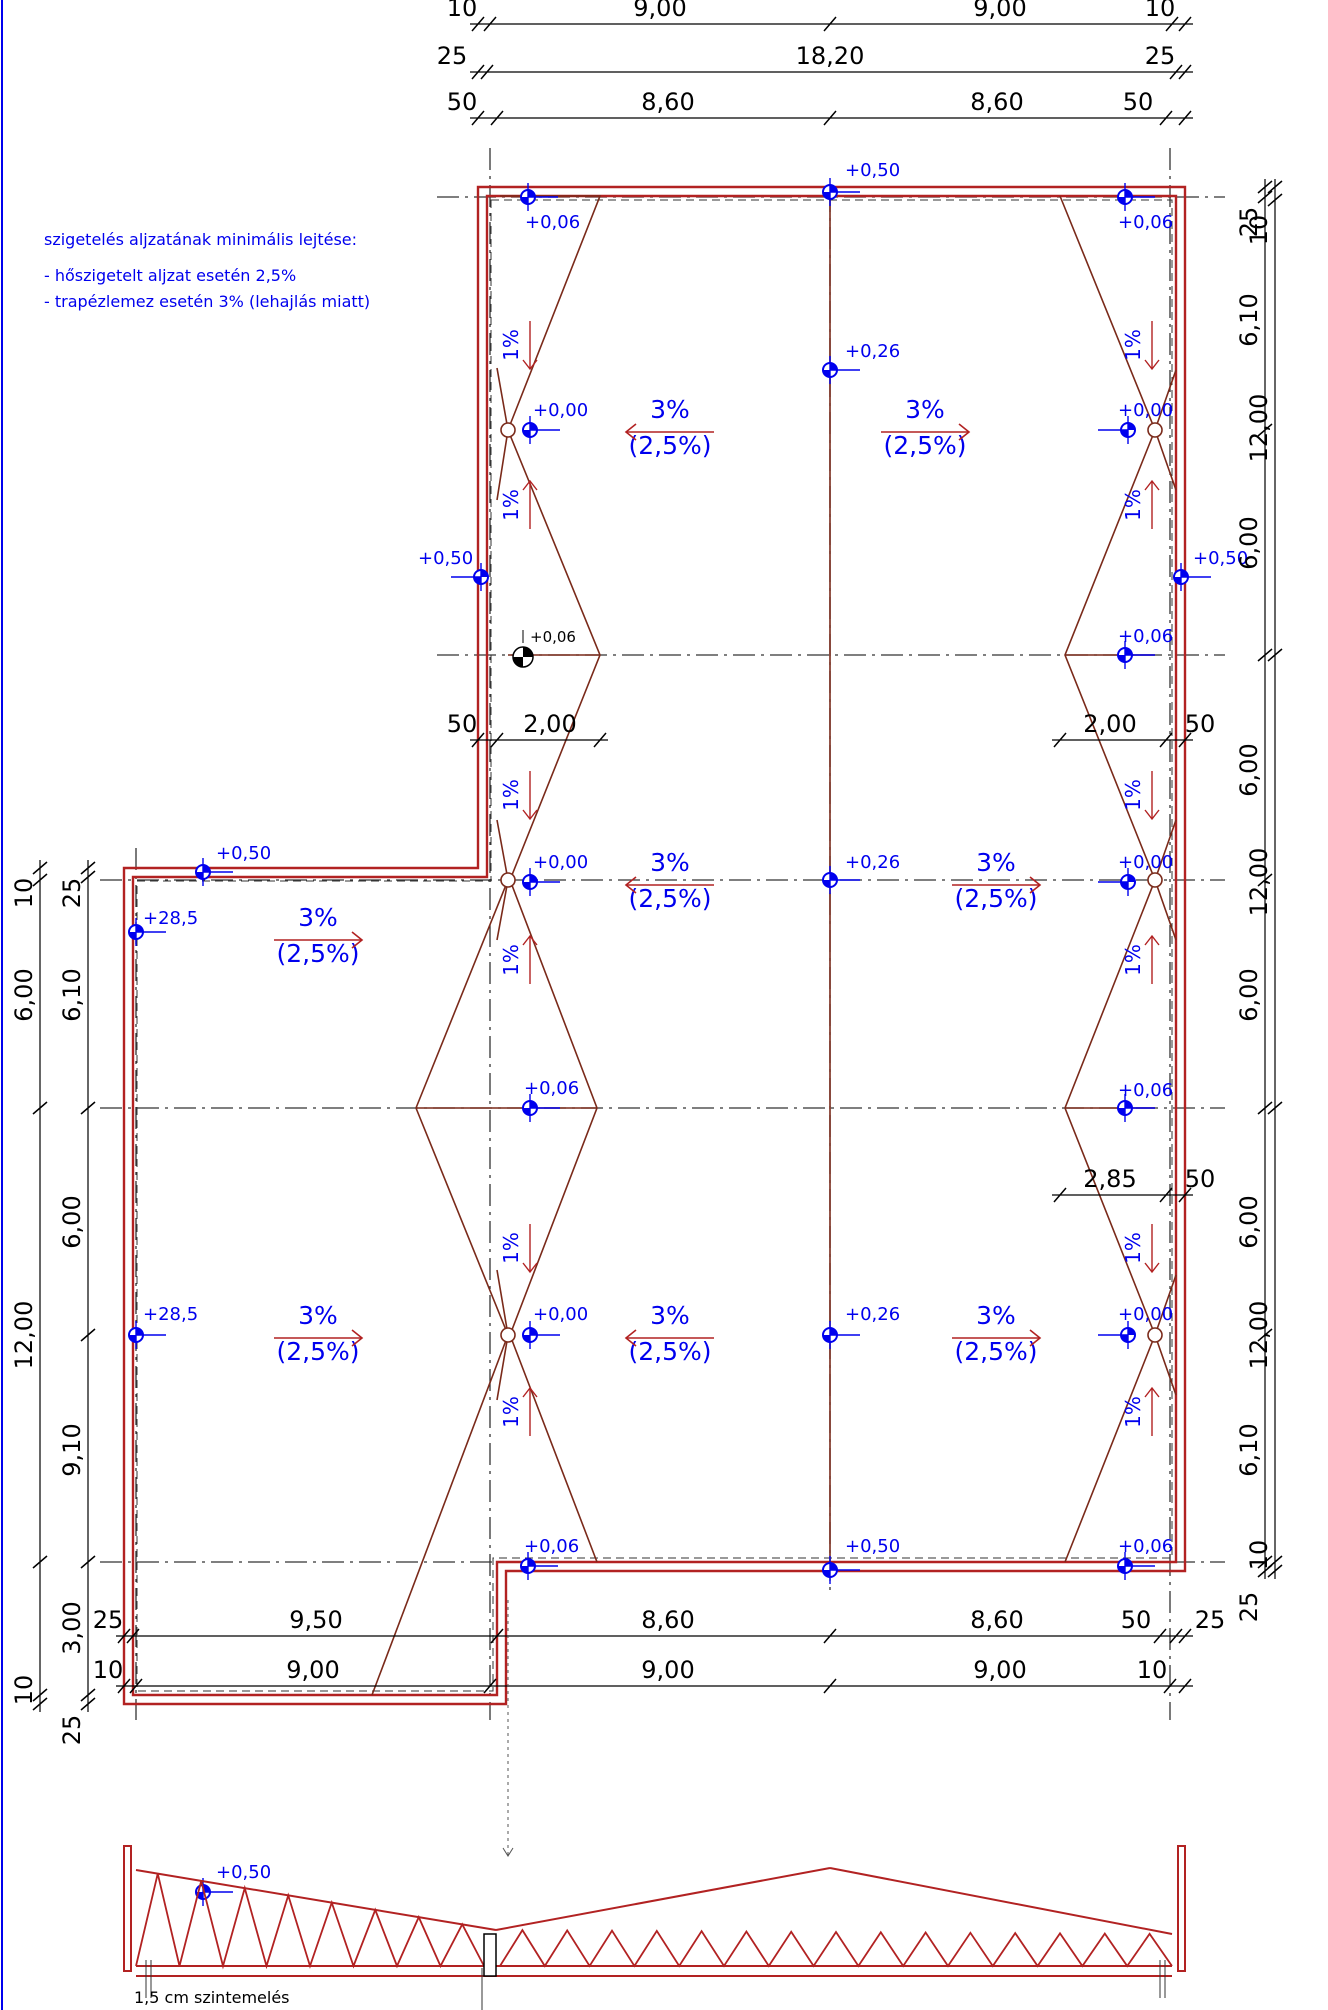 This screenshot has height=2010, width=1328. I want to click on dim-inner-right-bottom: 2,85 50, so click(1133, 1184).